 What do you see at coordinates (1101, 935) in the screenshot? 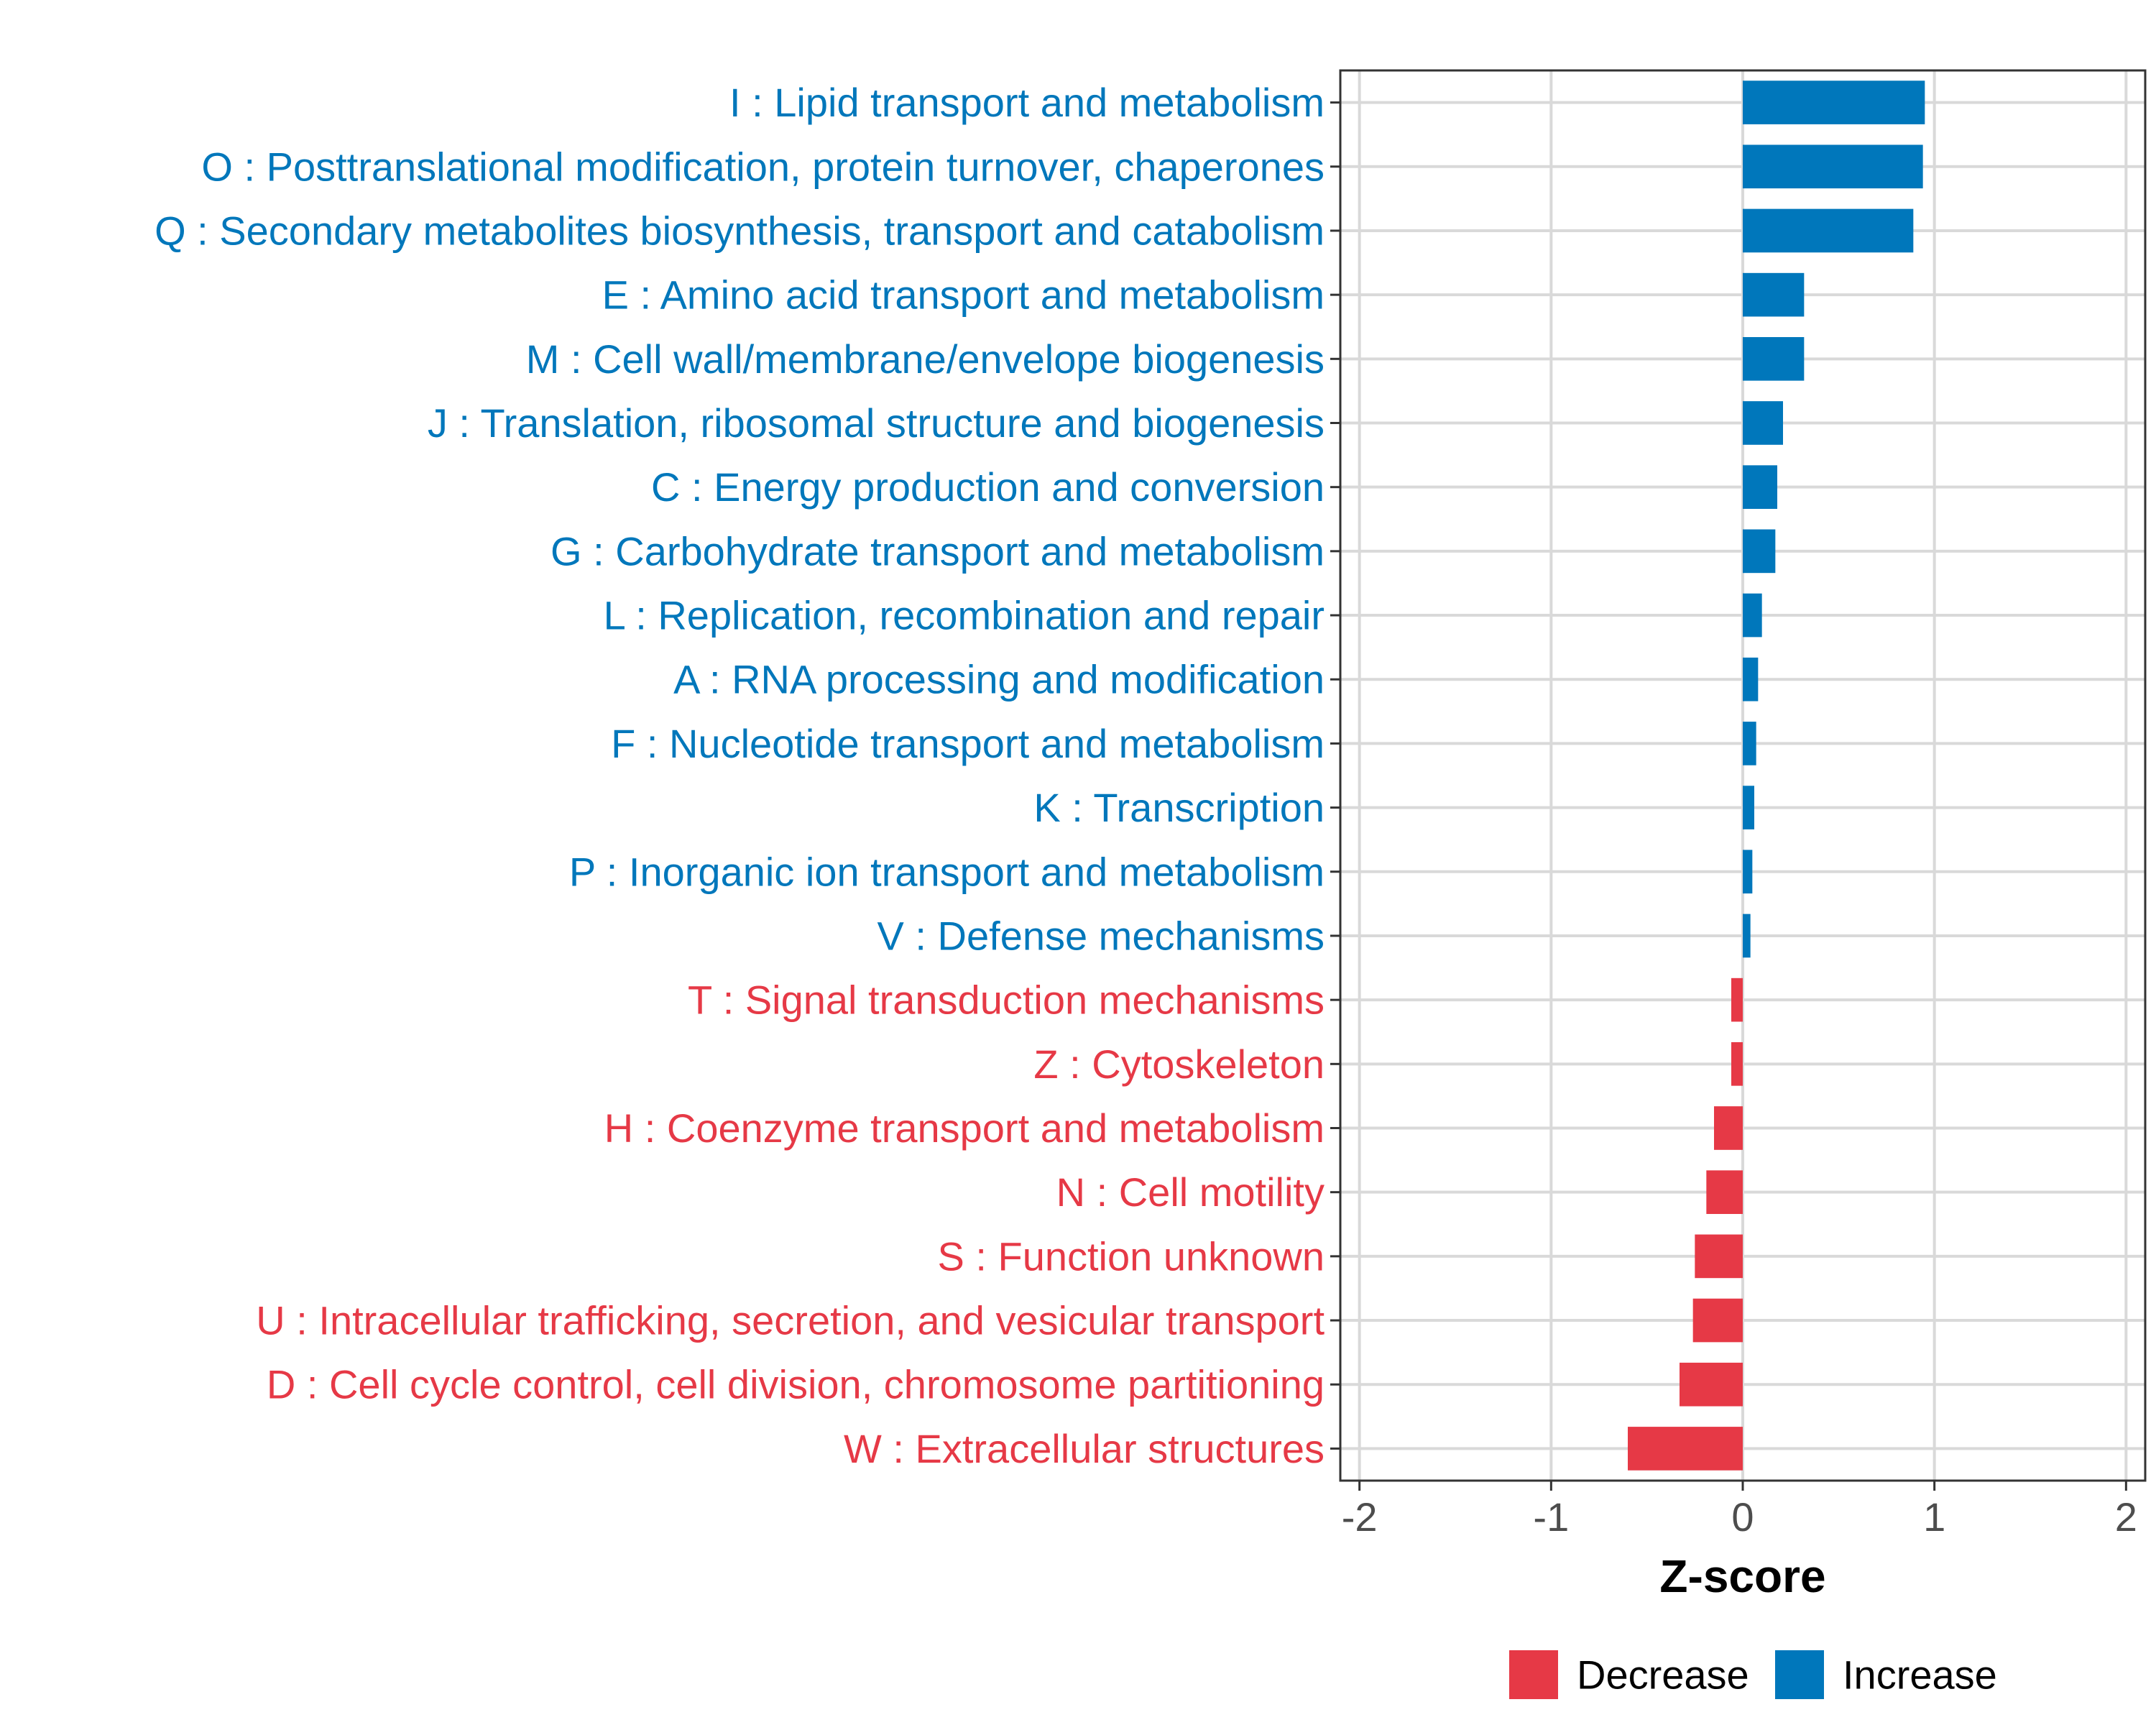
I see `category-label-13: V : Defense mechanisms` at bounding box center [1101, 935].